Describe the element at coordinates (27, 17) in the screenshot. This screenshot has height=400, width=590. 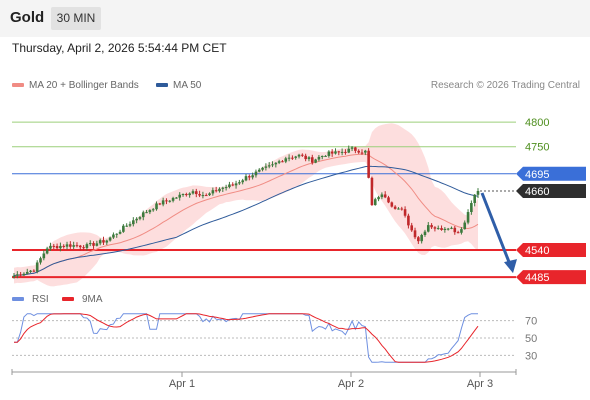
I see `instrument-title: Gold` at that location.